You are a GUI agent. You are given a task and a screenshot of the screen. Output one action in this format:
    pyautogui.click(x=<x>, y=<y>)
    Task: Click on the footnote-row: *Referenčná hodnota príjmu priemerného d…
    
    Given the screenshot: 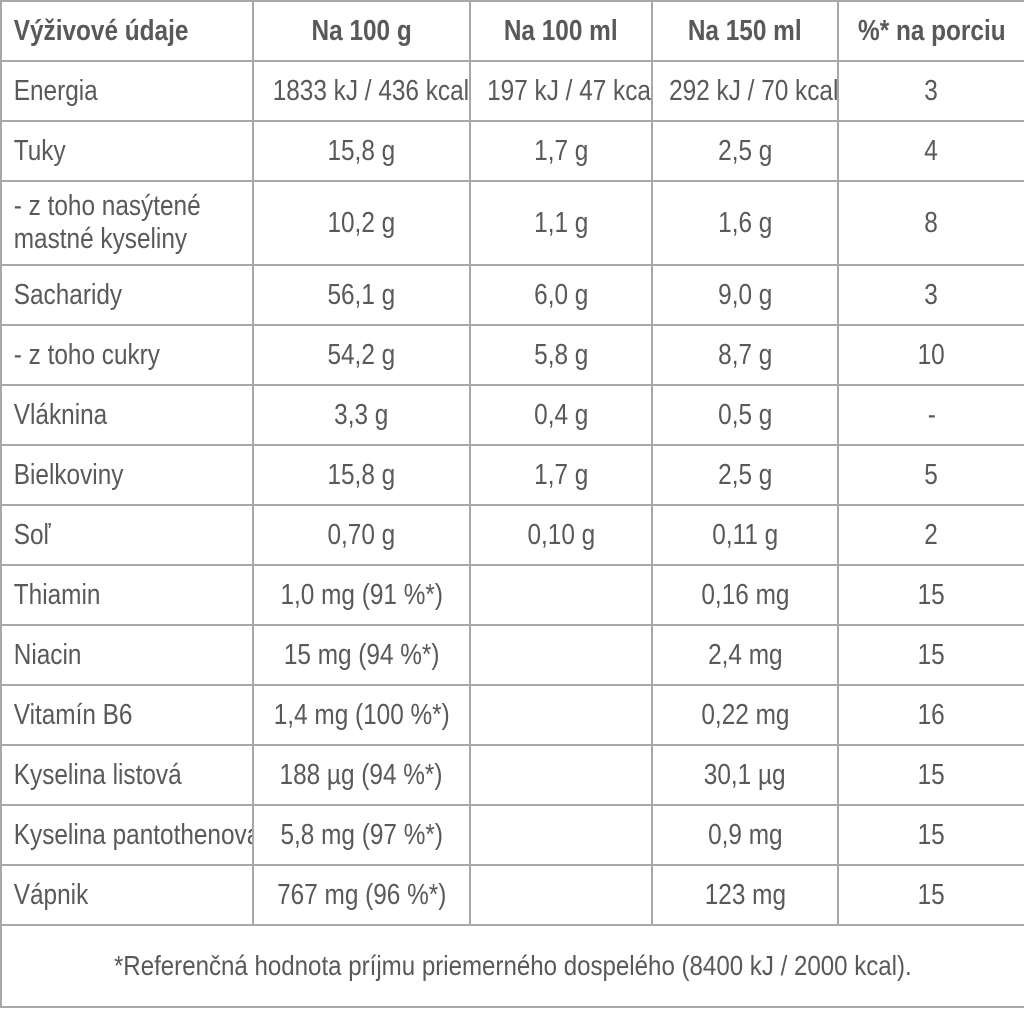 What is the action you would take?
    pyautogui.click(x=512, y=966)
    